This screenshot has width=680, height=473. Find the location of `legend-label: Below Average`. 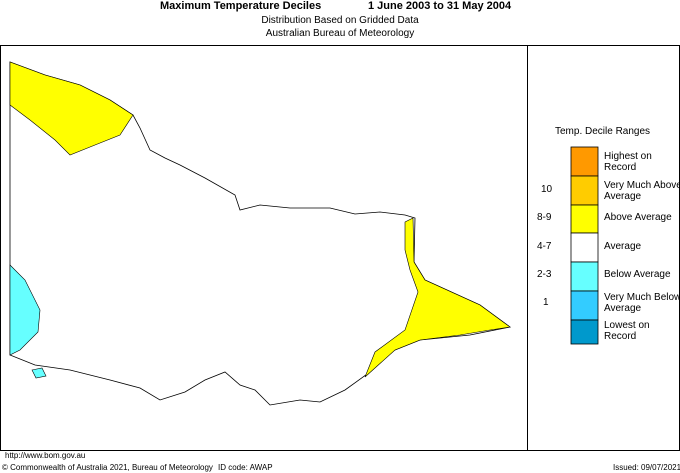

legend-label: Below Average is located at coordinates (637, 274).